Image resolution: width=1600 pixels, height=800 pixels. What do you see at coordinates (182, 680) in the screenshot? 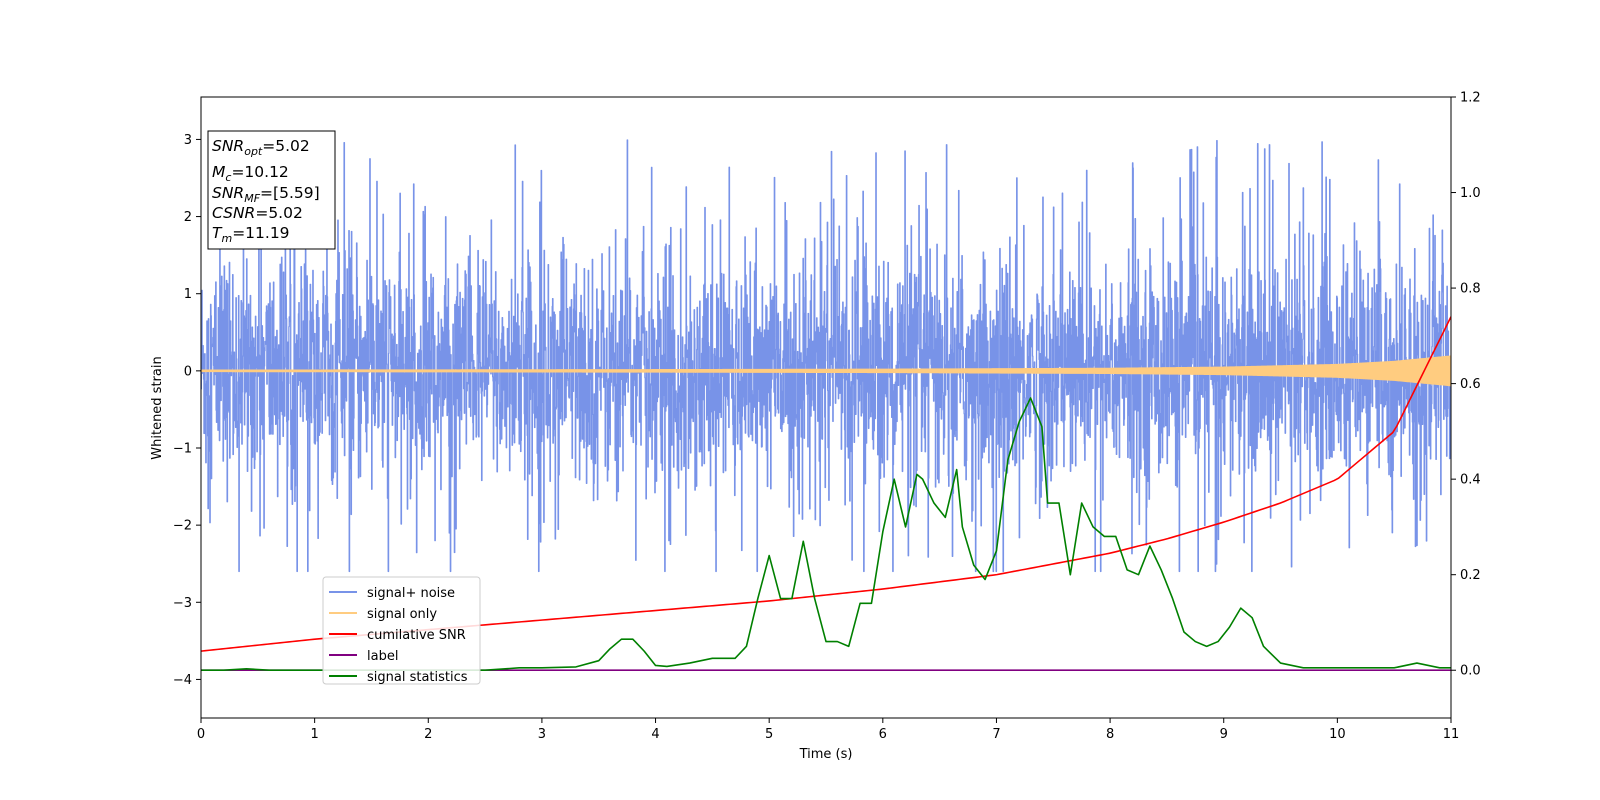
I see `y-left-tick-label: −4` at bounding box center [182, 680].